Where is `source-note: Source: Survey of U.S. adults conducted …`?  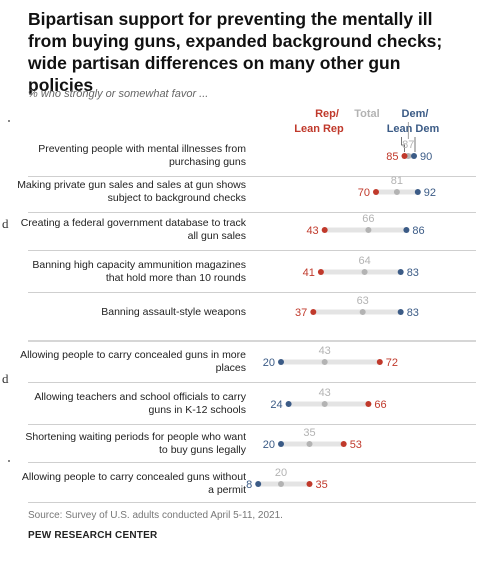 source-note: Source: Survey of U.S. adults conducted … is located at coordinates (155, 515).